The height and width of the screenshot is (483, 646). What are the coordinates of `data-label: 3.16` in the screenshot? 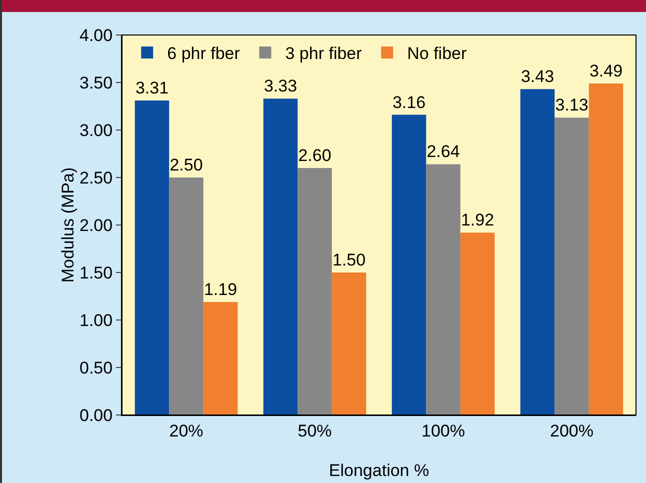 It's located at (409, 102).